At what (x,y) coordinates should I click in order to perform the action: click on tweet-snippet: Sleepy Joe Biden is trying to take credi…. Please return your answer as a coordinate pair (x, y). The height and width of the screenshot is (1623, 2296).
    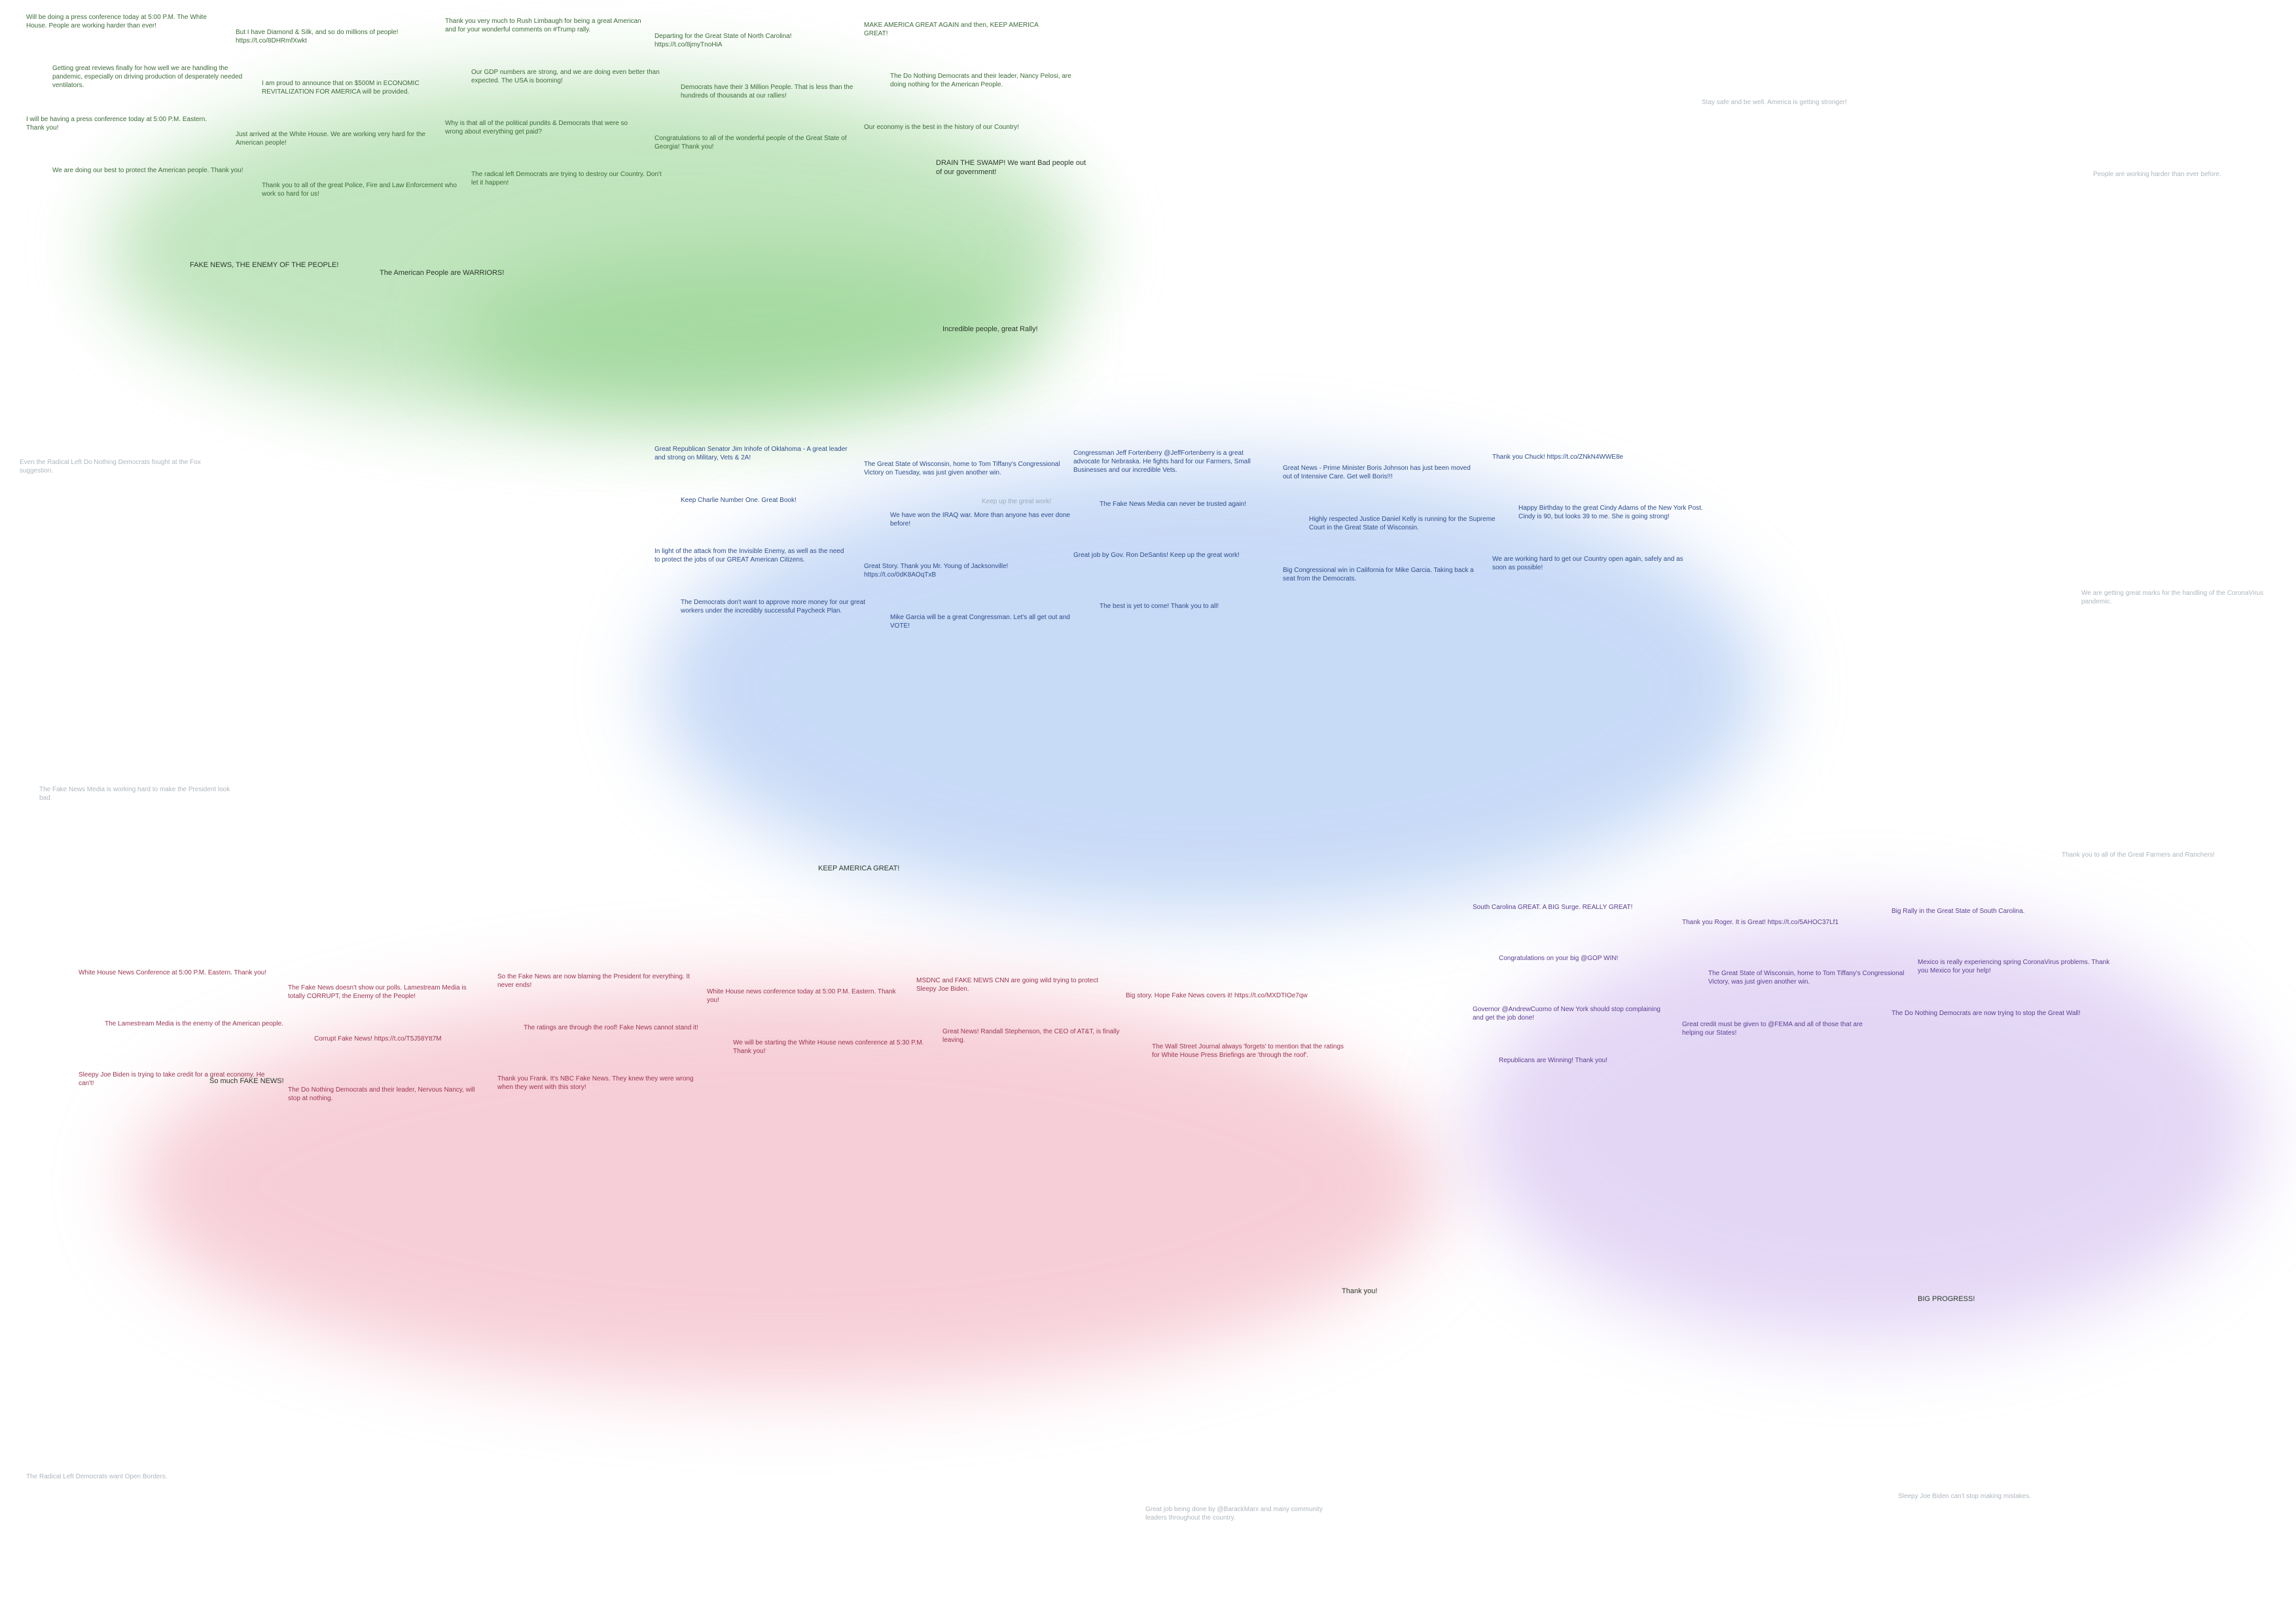
    Looking at the image, I should click on (172, 1079).